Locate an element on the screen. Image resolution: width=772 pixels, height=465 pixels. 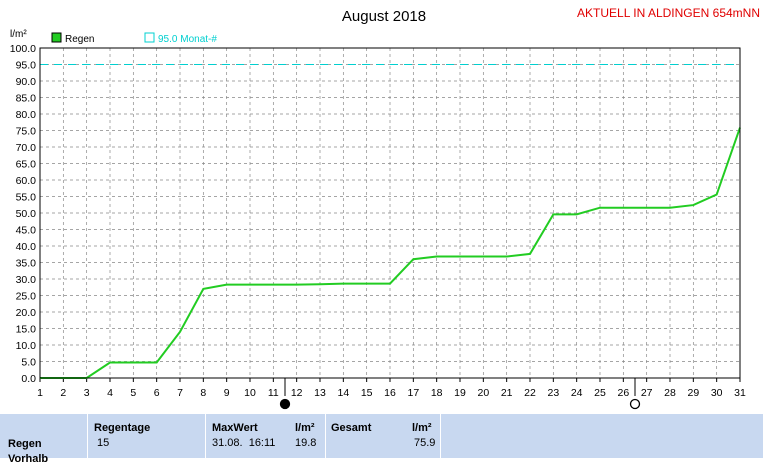
gesamt-unit: l/m² is located at coordinates (422, 428).